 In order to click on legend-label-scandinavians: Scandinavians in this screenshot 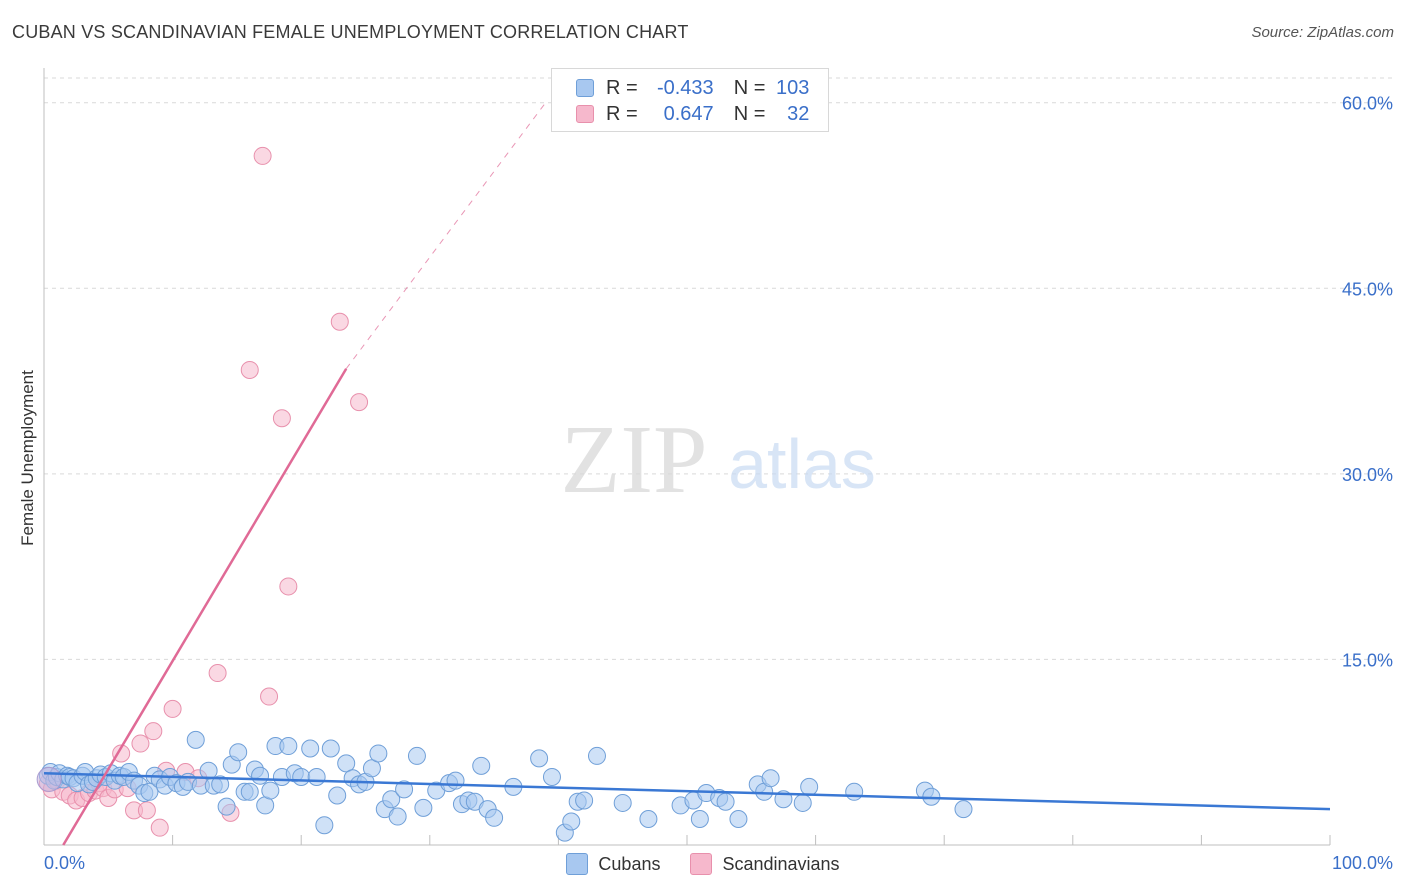, I will do `click(781, 863)`.